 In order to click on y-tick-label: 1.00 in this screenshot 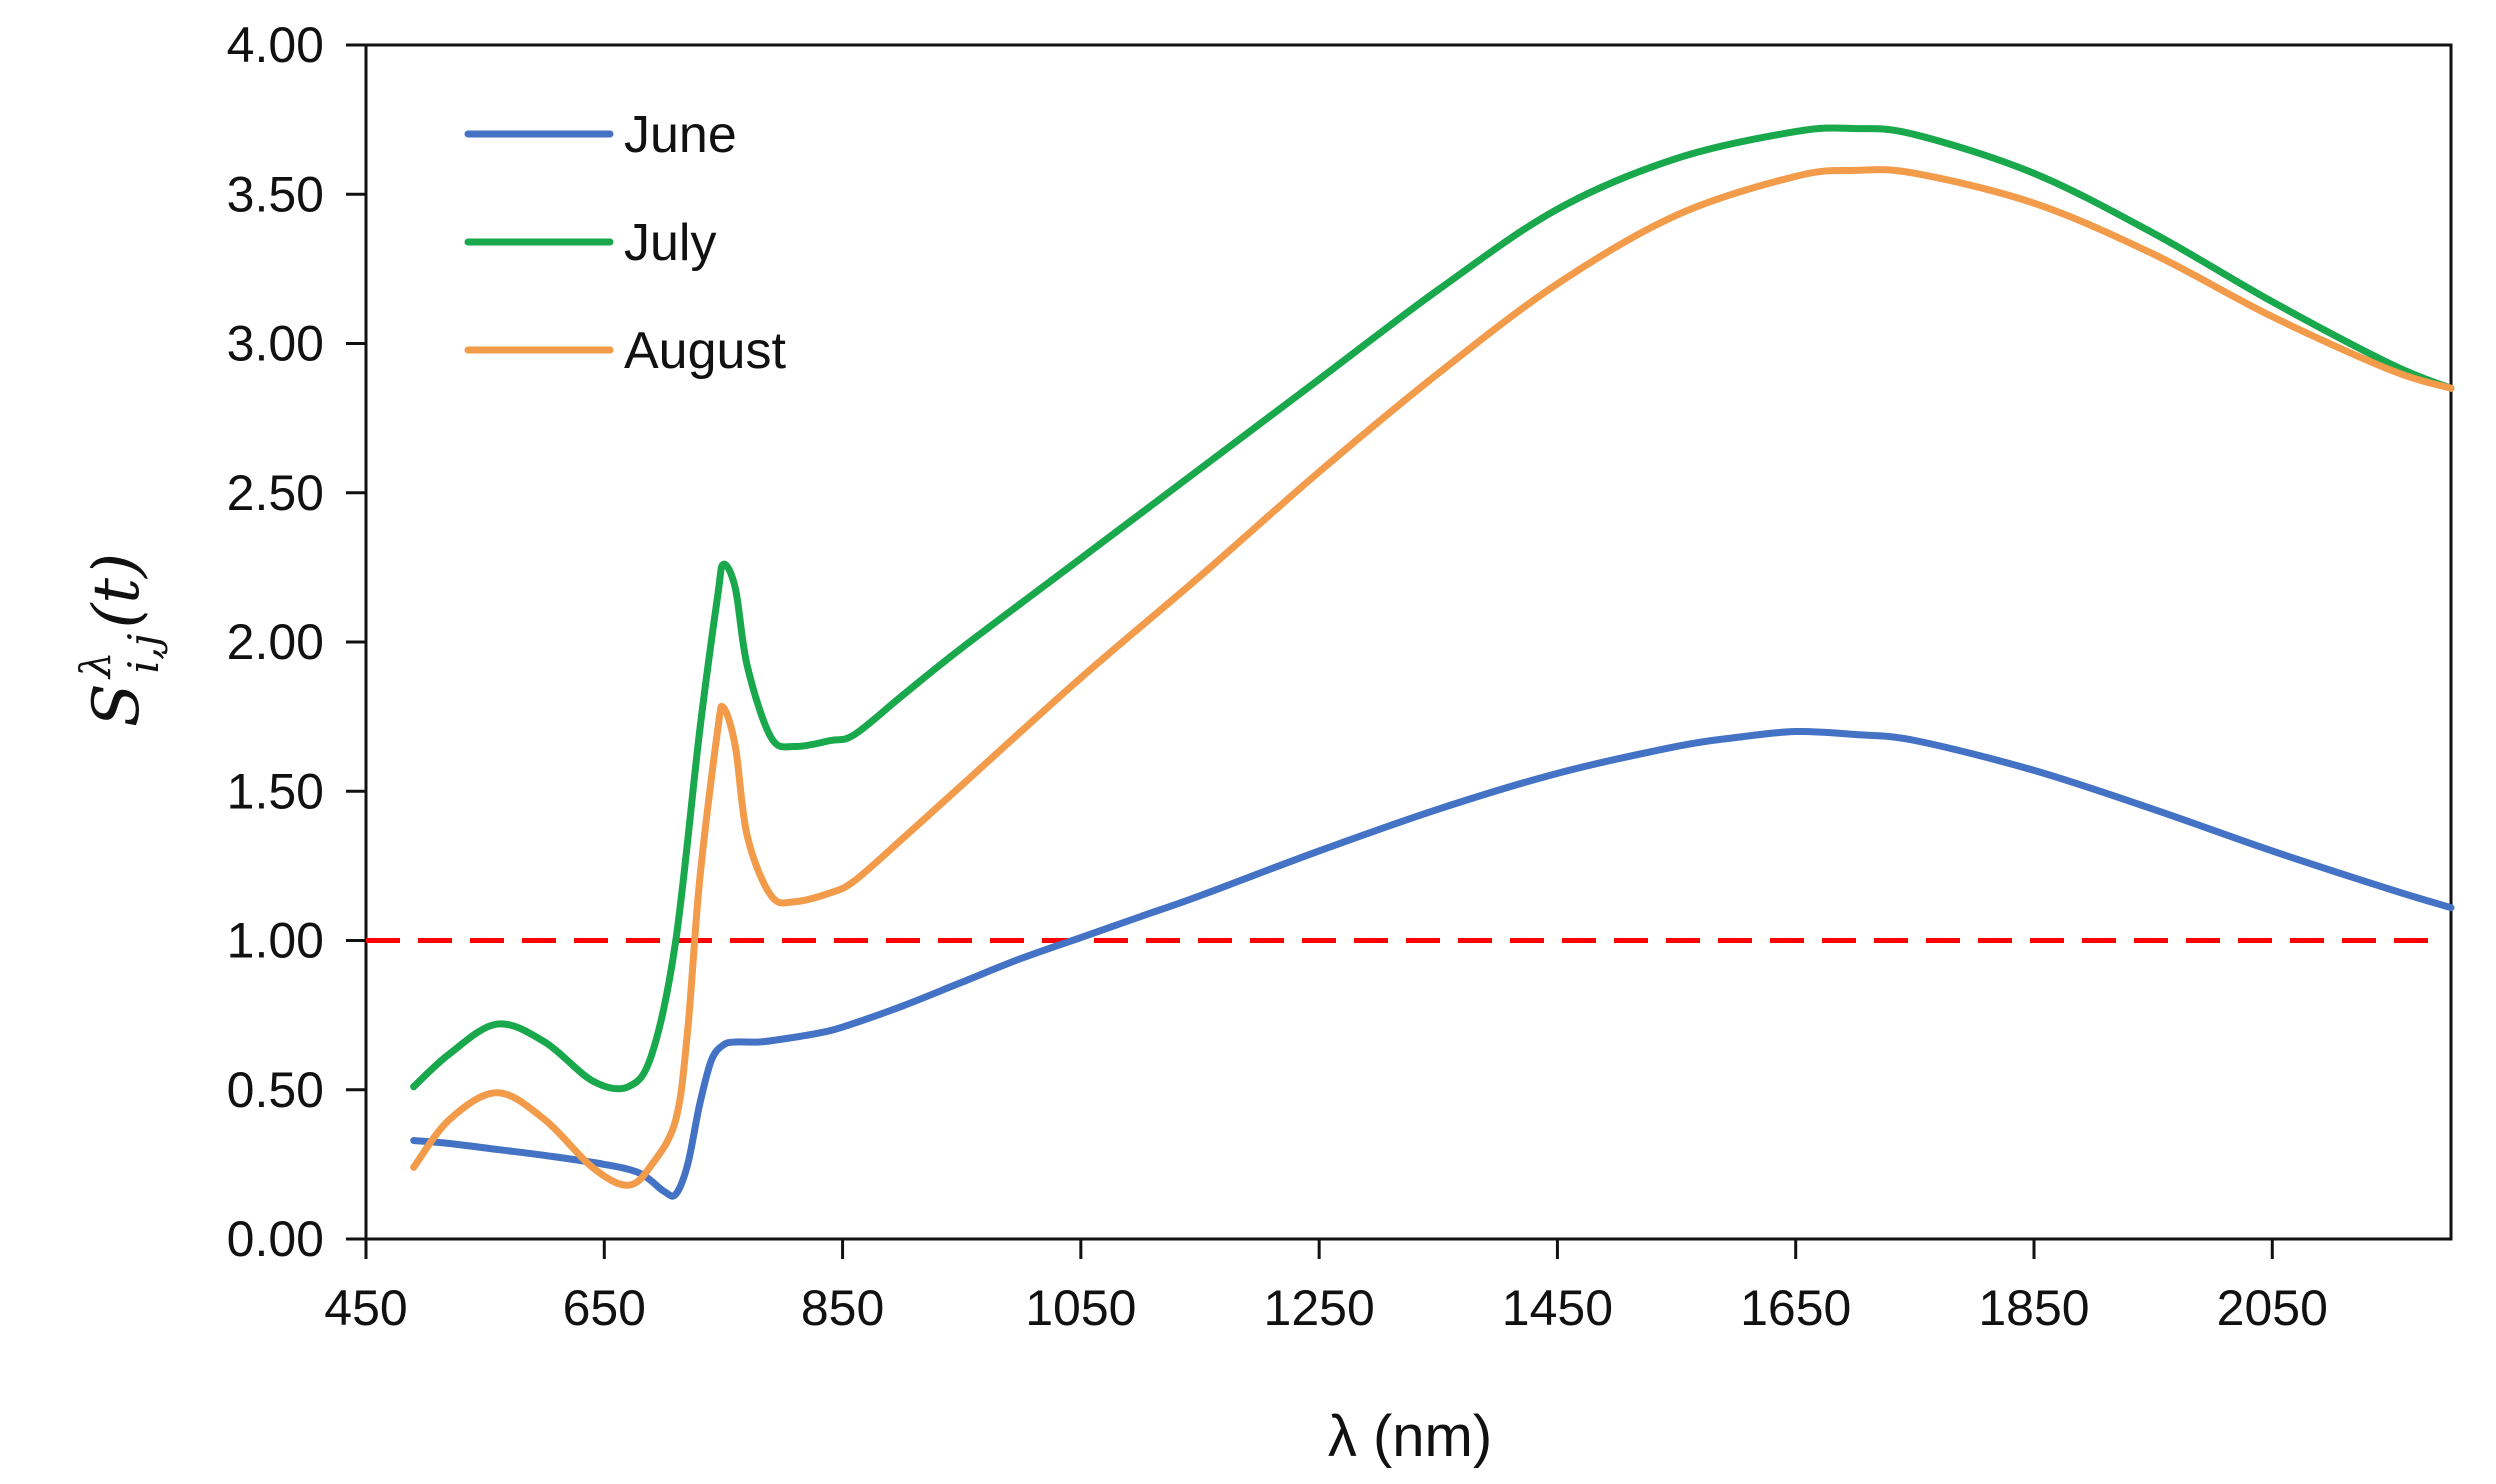, I will do `click(275, 941)`.